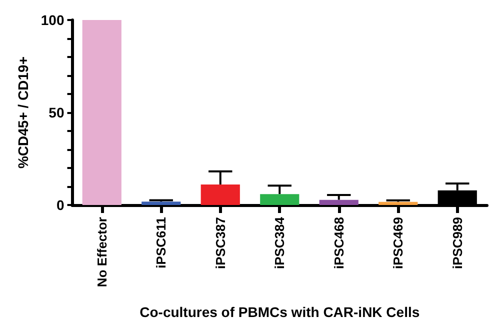 Image resolution: width=503 pixels, height=332 pixels. I want to click on y-tick-label: 0, so click(60, 205).